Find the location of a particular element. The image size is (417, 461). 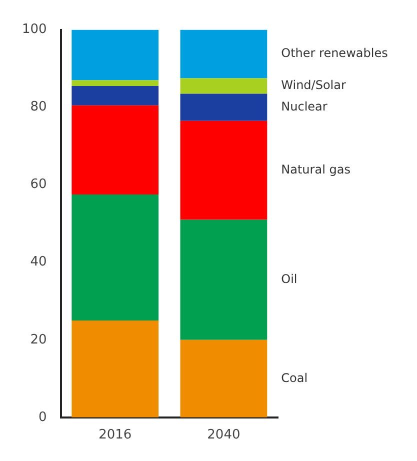

y-tick-label: 20 is located at coordinates (38, 340).